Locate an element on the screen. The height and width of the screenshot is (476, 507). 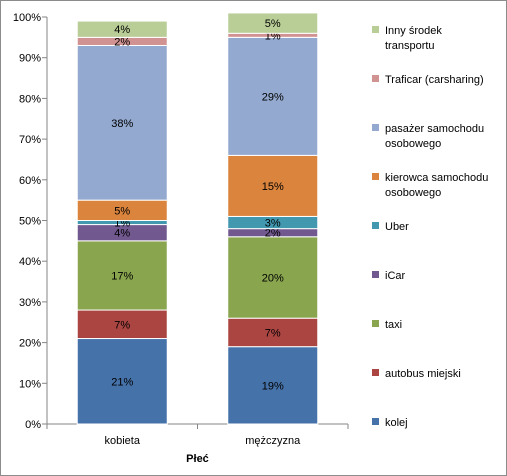
legend-label-line2: transportu is located at coordinates (410, 46).